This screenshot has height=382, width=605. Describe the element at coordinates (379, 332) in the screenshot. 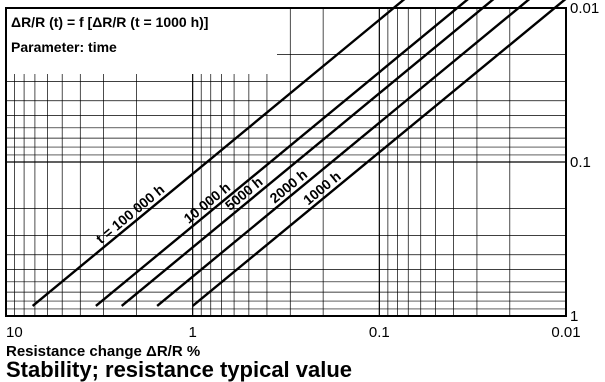

I see `x-tick-label: 0.1` at that location.